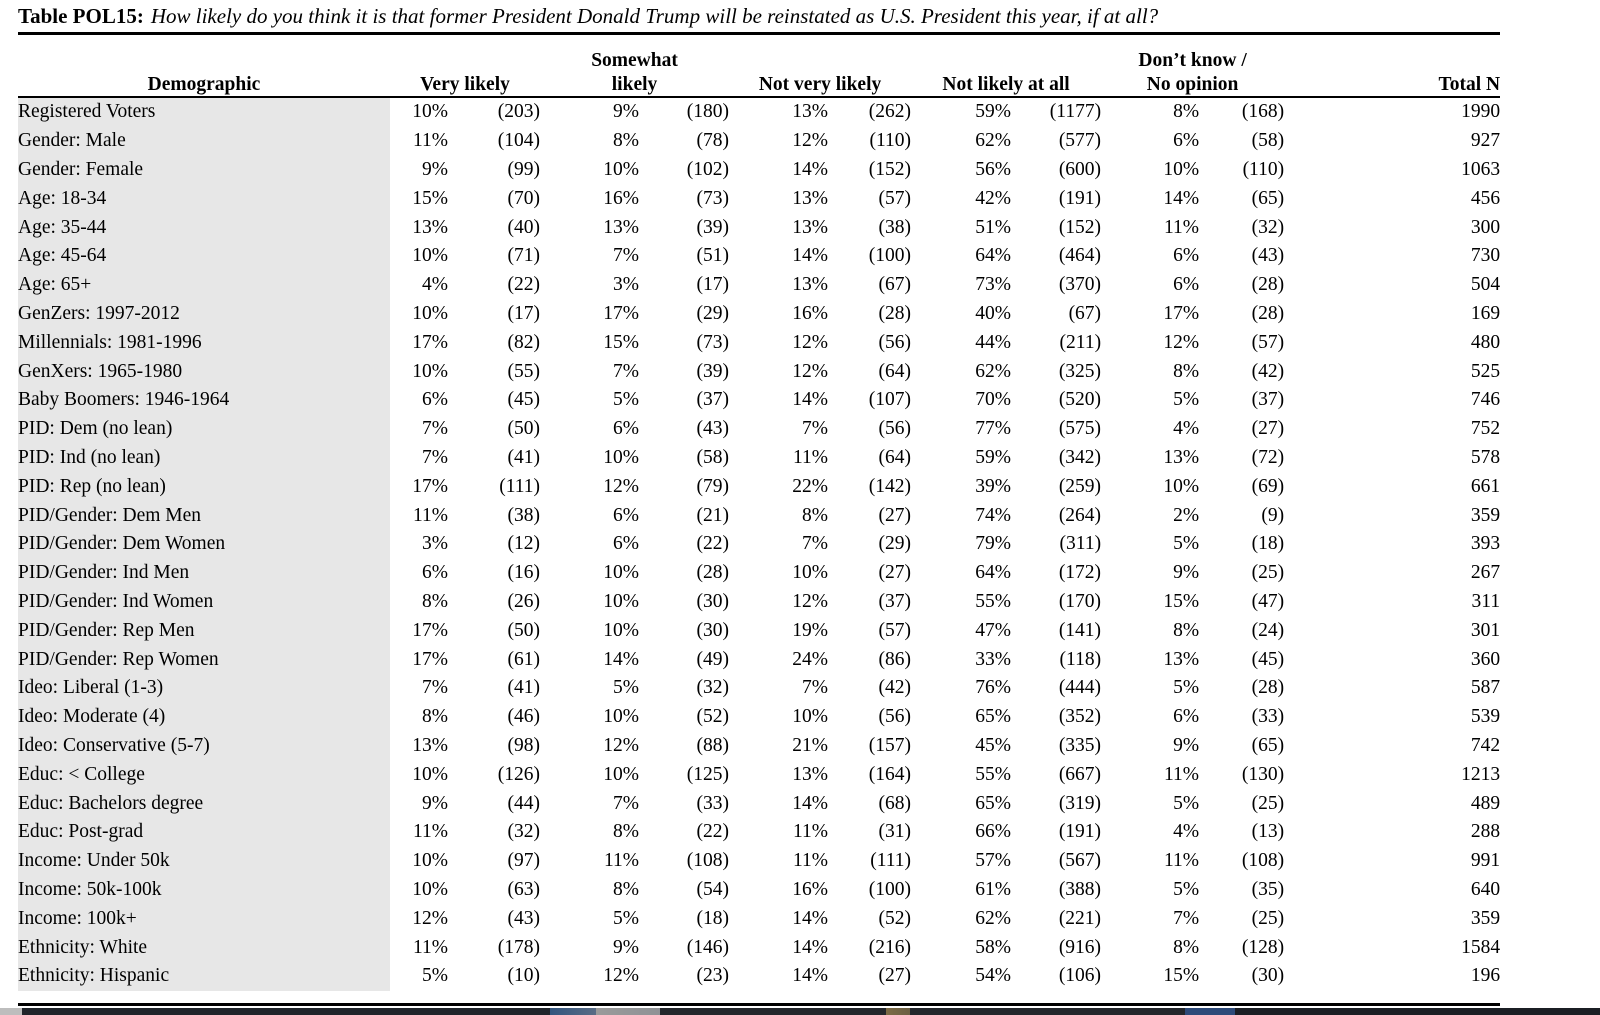 This screenshot has height=1015, width=1600. I want to click on cell-count: (370), so click(1080, 285).